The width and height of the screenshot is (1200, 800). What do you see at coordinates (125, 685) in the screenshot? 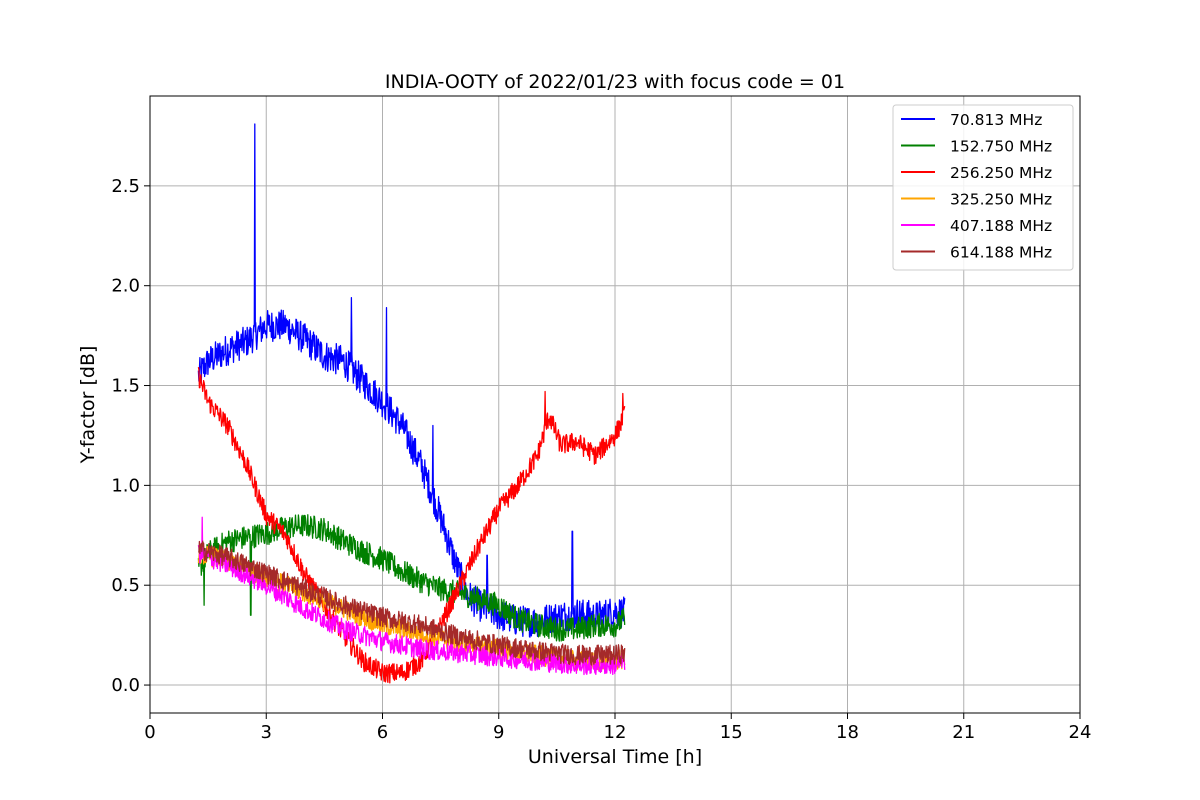
I see `y-tick-label: 0.0` at bounding box center [125, 685].